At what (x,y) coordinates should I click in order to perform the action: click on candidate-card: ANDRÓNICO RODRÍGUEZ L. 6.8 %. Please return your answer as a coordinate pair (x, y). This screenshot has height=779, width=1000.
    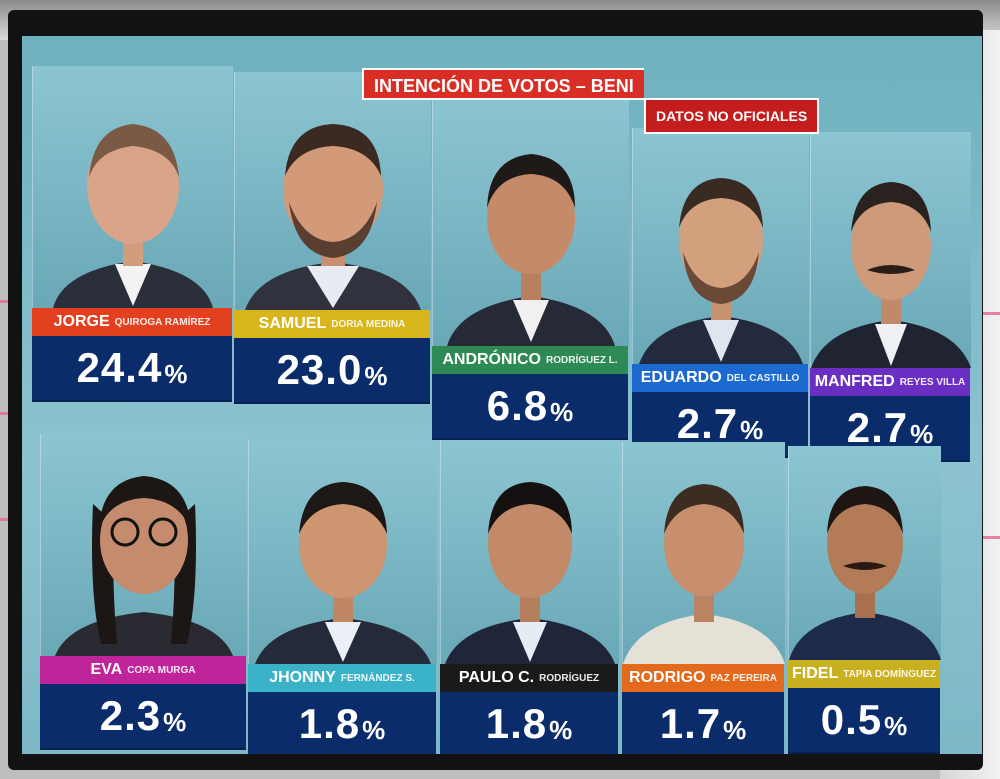
    Looking at the image, I should click on (530, 268).